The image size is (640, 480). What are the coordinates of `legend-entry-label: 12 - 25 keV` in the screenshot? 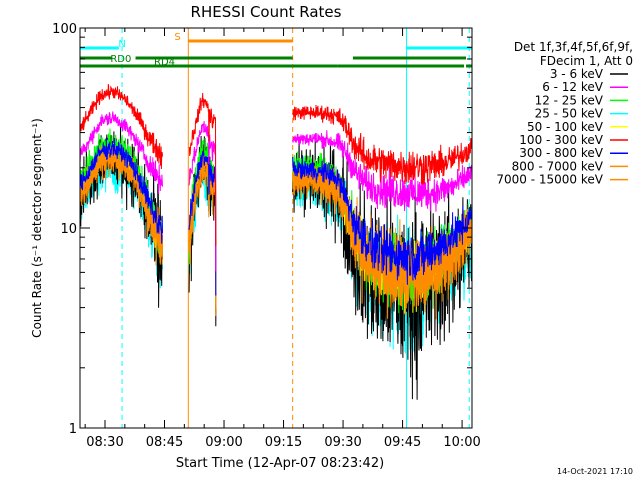 It's located at (569, 100).